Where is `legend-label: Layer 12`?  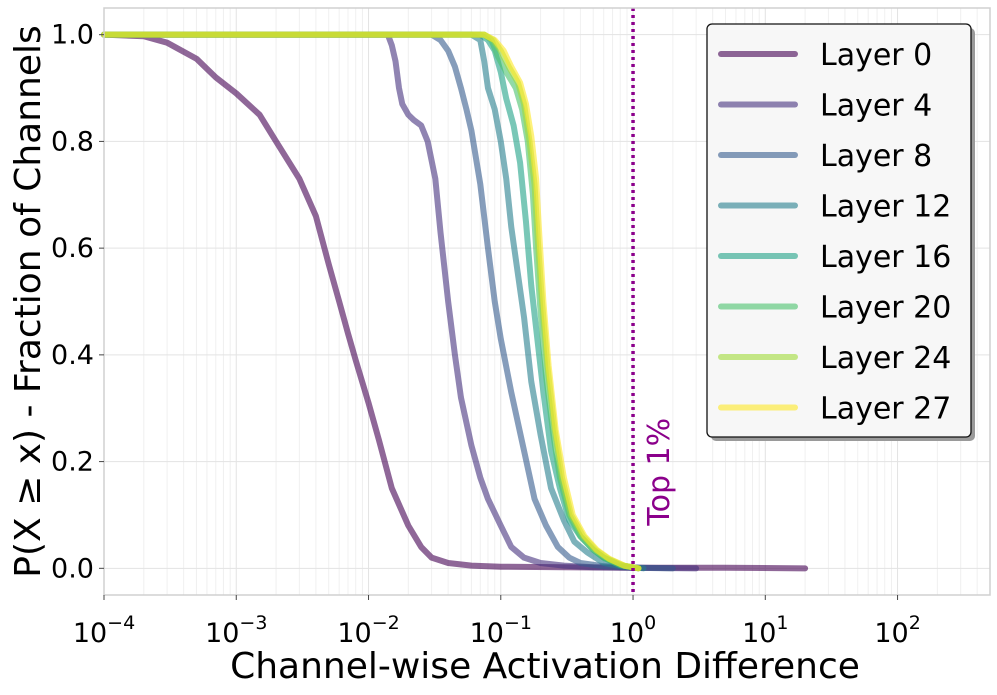
legend-label: Layer 12 is located at coordinates (885, 207).